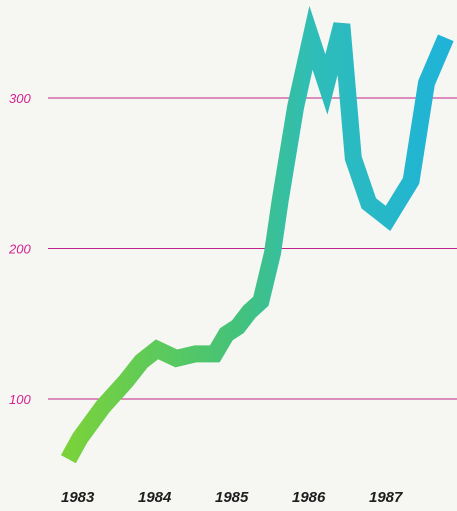  What do you see at coordinates (386, 497) in the screenshot?
I see `x-tick-label: 1987` at bounding box center [386, 497].